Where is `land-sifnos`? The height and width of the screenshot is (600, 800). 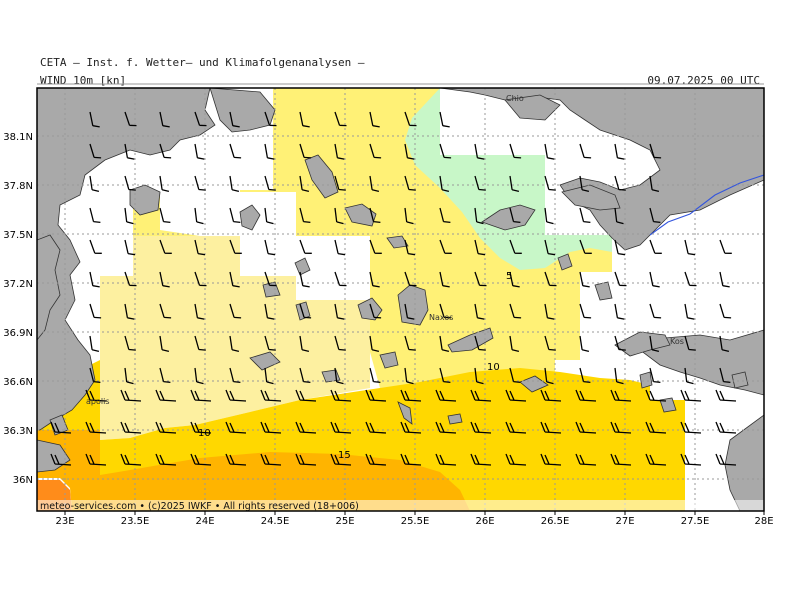
land-sifnos is located at coordinates (303, 311).